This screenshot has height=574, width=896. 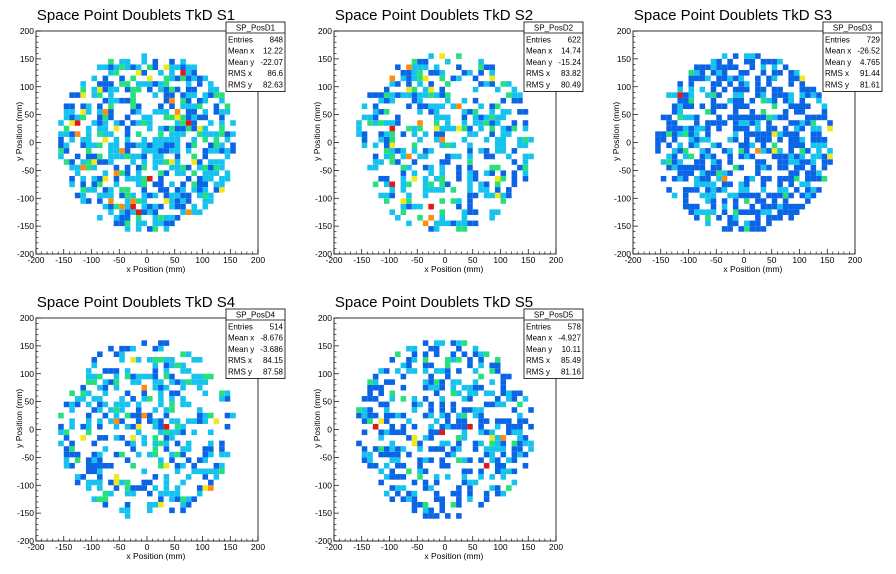 I want to click on stats-label: RMS y, so click(x=240, y=85).